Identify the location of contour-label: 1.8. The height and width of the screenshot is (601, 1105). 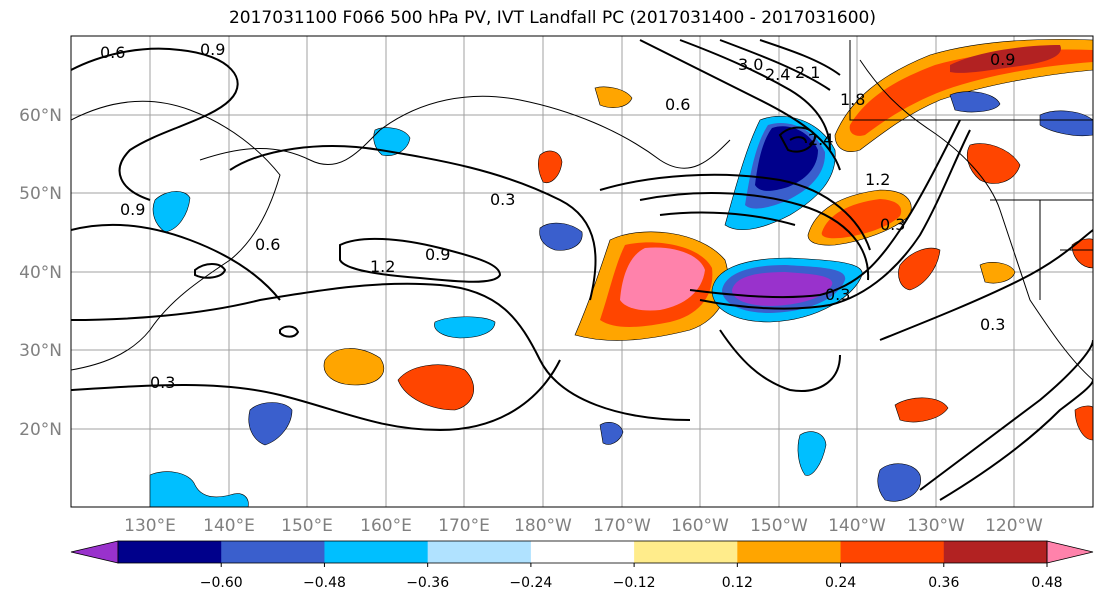
(852, 99).